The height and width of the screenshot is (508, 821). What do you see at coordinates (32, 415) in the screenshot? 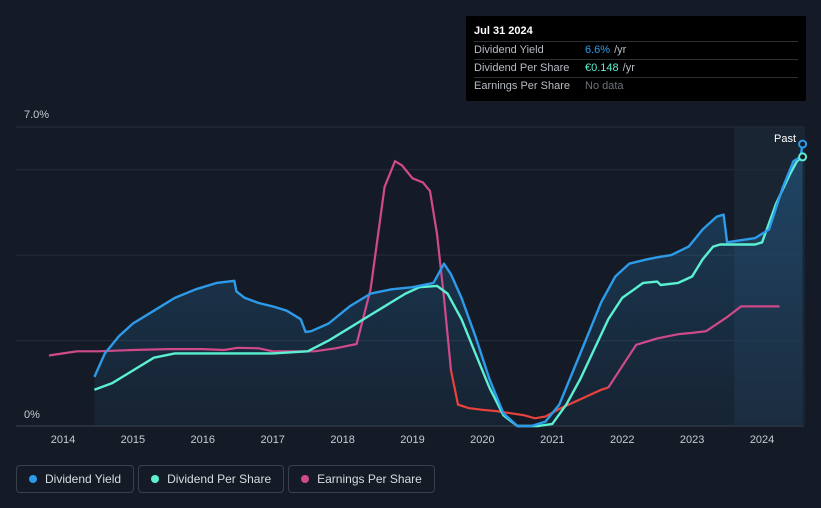
I see `y-tick-label: 0%` at bounding box center [32, 415].